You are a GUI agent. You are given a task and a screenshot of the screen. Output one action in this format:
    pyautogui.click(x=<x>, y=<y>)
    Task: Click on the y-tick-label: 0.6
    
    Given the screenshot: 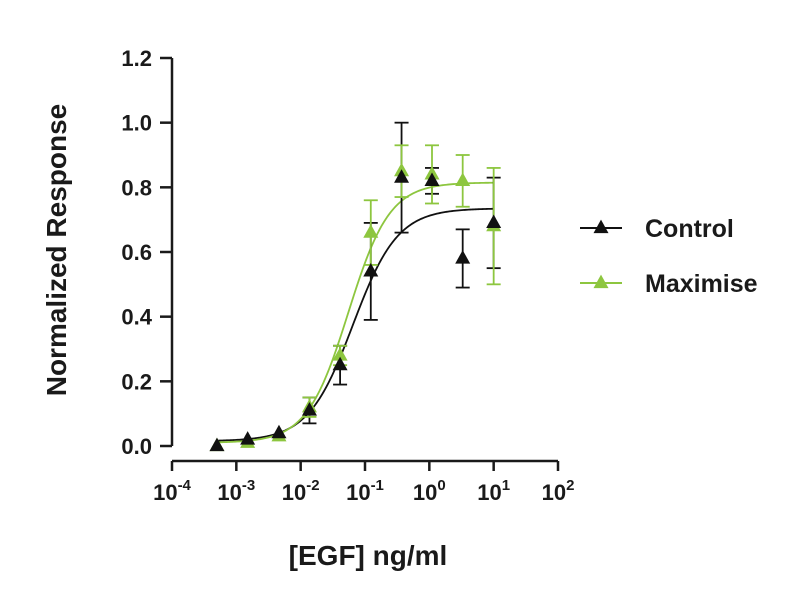 What is the action you would take?
    pyautogui.click(x=136, y=252)
    